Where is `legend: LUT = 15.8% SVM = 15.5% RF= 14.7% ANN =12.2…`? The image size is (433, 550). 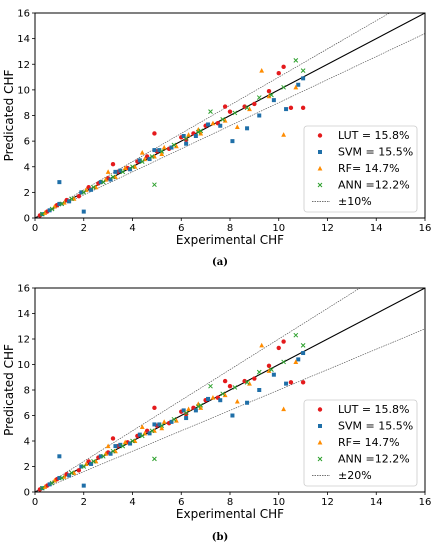 legend: LUT = 15.8% SVM = 15.5% RF= 14.7% ANN =12.2… is located at coordinates (360, 169).